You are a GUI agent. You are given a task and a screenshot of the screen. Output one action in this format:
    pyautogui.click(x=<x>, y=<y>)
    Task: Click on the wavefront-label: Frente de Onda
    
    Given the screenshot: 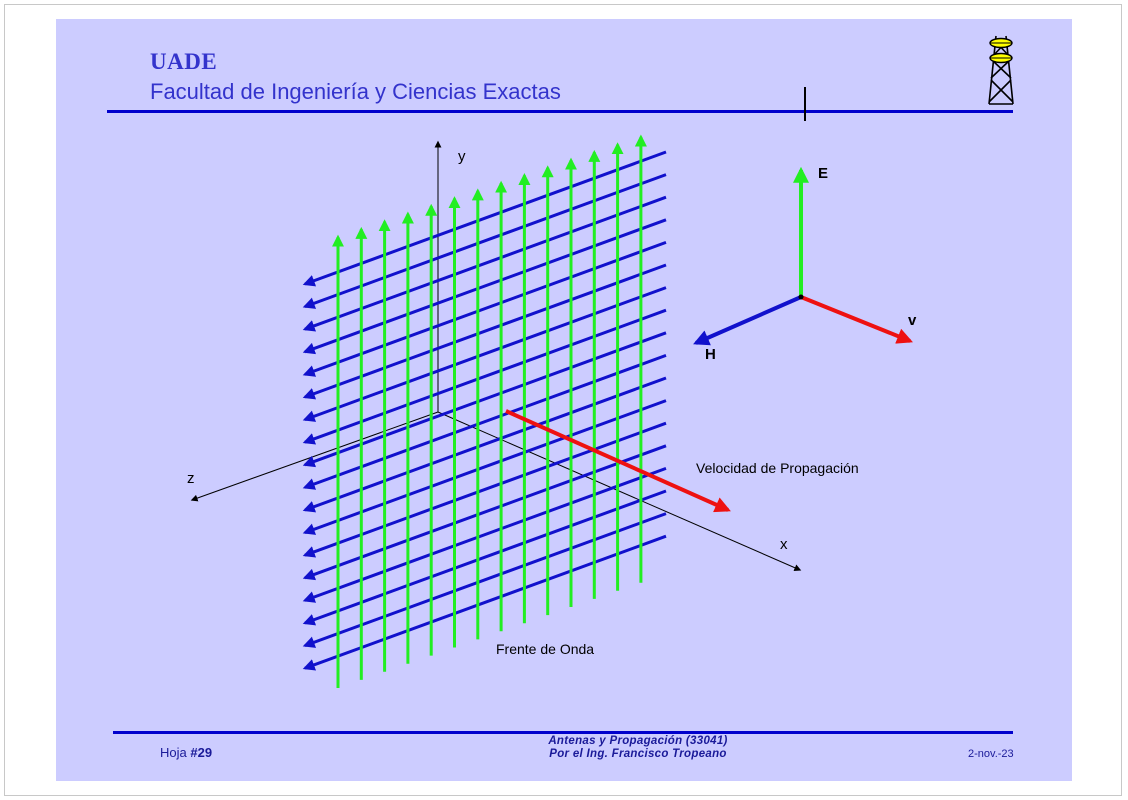 What is the action you would take?
    pyautogui.click(x=545, y=649)
    